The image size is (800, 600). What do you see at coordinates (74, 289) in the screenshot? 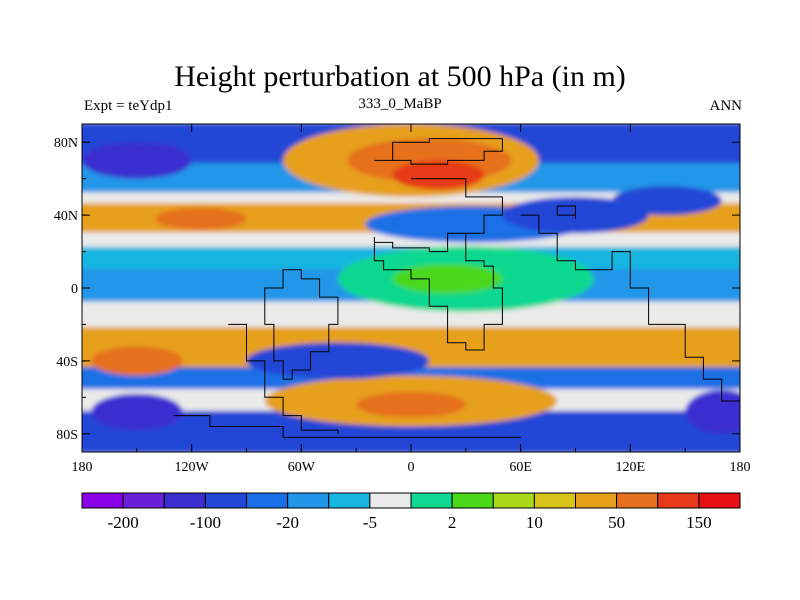
I see `y-tick-label: 0` at bounding box center [74, 289].